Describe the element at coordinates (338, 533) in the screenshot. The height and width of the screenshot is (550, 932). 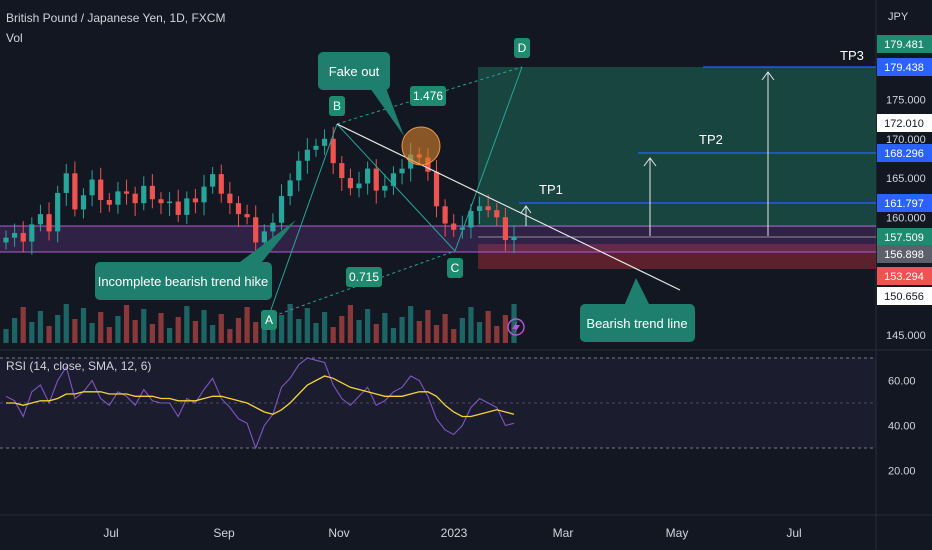
I see `time-tick-label: Nov` at that location.